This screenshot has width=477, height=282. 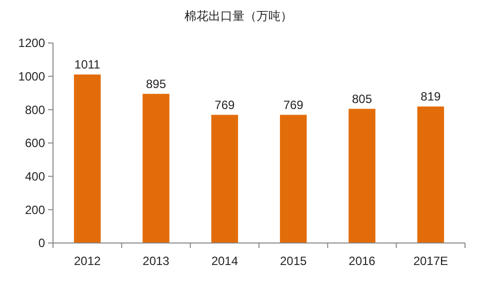 What do you see at coordinates (362, 99) in the screenshot?
I see `data-label: 805` at bounding box center [362, 99].